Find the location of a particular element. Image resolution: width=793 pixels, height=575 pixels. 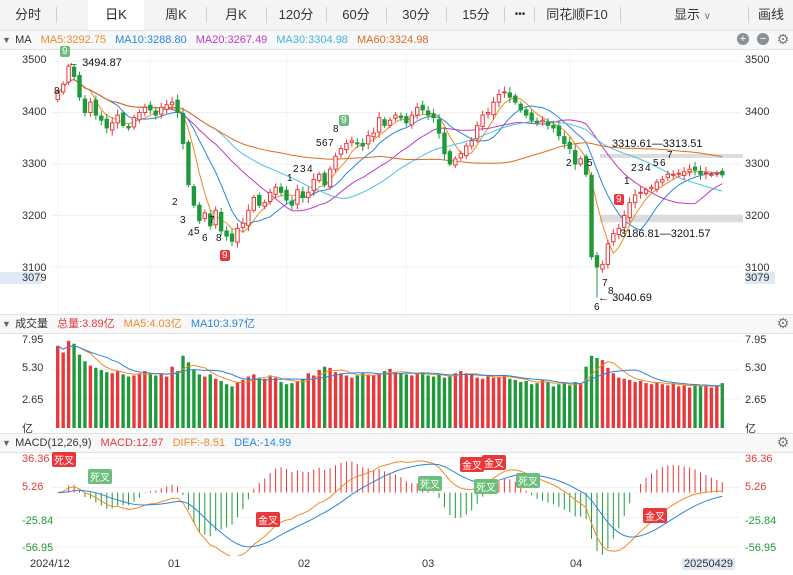

tab-15min: 15分 is located at coordinates (476, 14).